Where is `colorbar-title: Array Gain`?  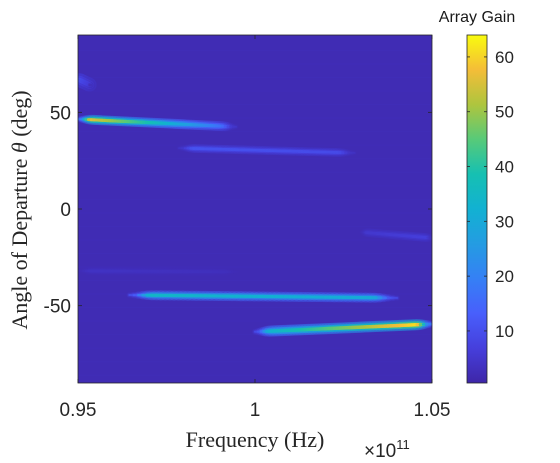 colorbar-title: Array Gain is located at coordinates (477, 17).